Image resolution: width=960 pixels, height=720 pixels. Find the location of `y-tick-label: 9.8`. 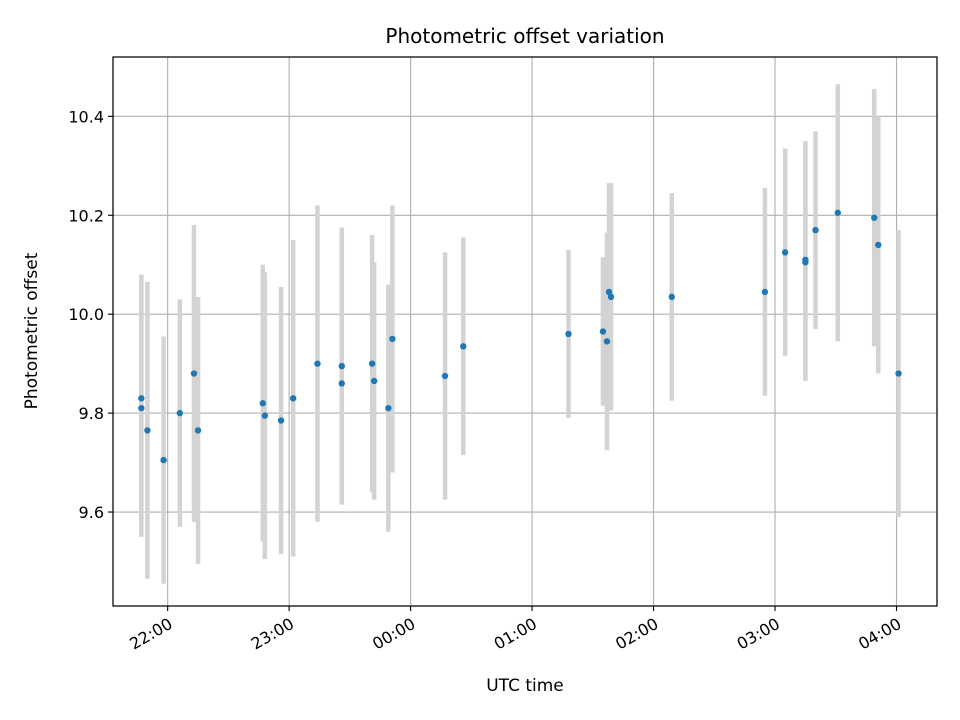

y-tick-label: 9.8 is located at coordinates (91, 413).